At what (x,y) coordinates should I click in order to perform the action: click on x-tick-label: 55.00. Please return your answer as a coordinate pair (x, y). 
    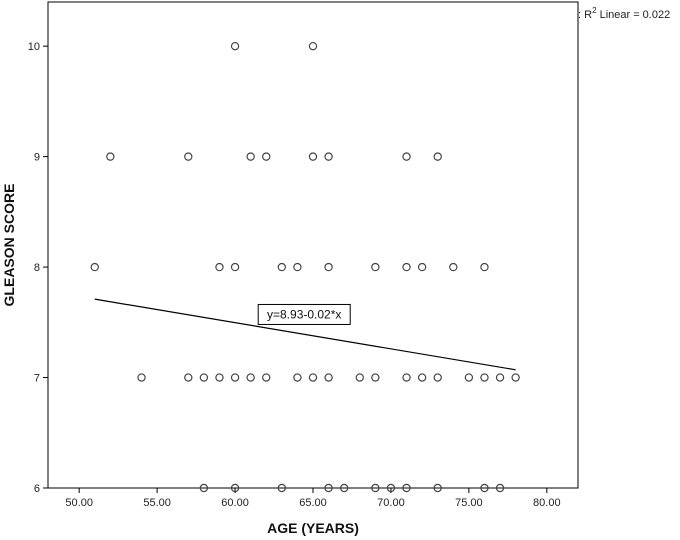
    Looking at the image, I should click on (157, 503).